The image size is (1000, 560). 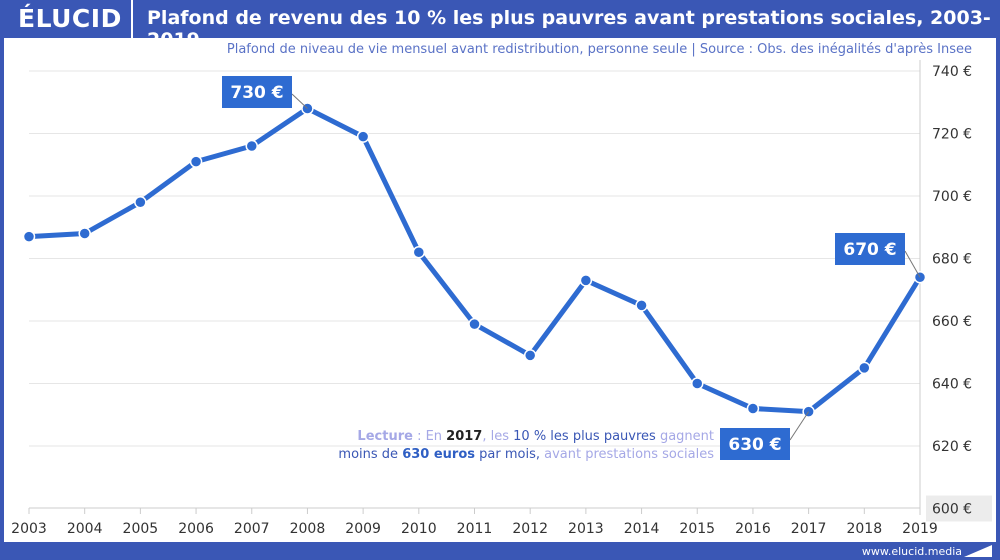 I want to click on note-text: : En, so click(x=429, y=436).